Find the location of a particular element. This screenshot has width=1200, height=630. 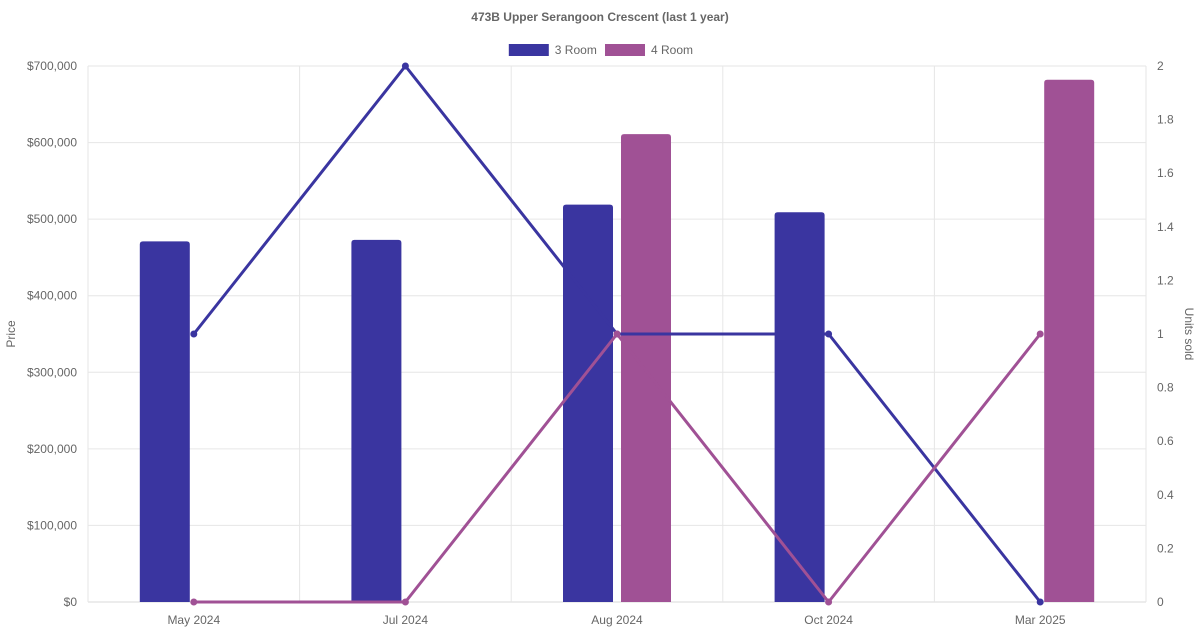

left-tick-label: $600,000 is located at coordinates (52, 143).